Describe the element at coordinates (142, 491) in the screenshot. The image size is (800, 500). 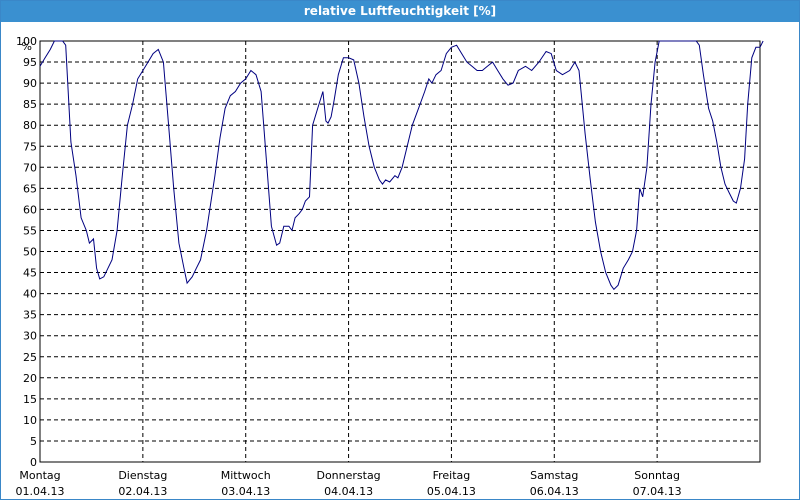
I see `x-date-label: 02.04.13` at that location.